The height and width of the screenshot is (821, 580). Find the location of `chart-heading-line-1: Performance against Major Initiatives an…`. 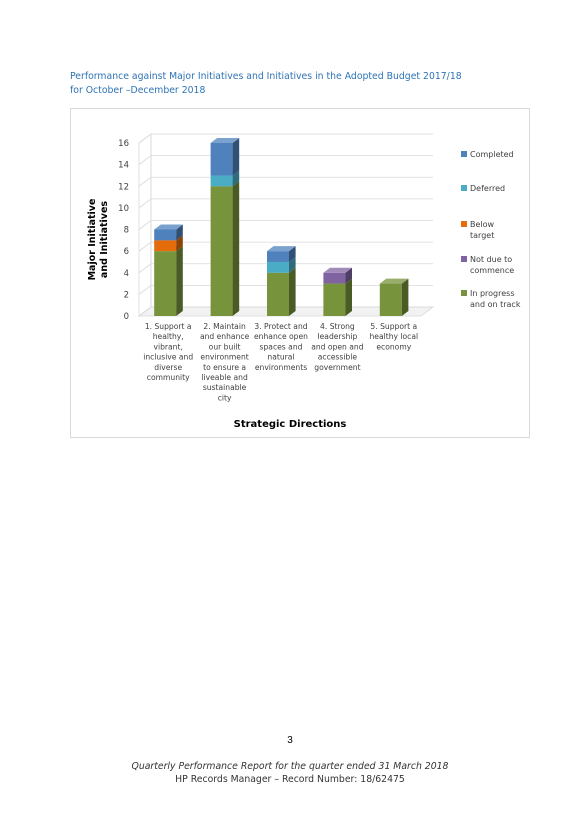

chart-heading-line-1: Performance against Major Initiatives an… is located at coordinates (266, 76).